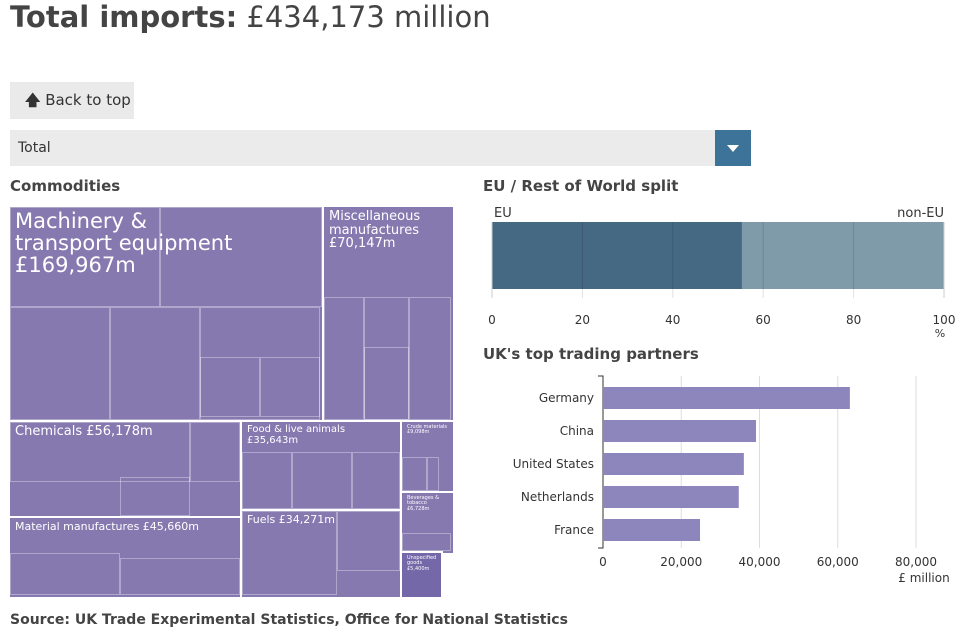 The width and height of the screenshot is (973, 635). What do you see at coordinates (553, 464) in the screenshot?
I see `partner-label: United States` at bounding box center [553, 464].